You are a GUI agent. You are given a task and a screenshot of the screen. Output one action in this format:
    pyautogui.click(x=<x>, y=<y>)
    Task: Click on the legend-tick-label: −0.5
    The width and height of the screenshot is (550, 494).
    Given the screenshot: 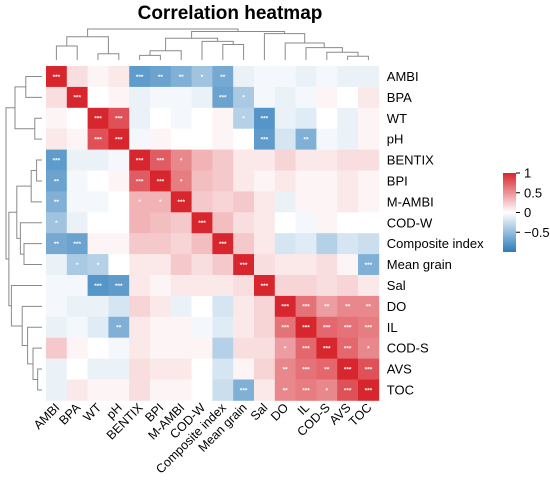 What is the action you would take?
    pyautogui.click(x=537, y=232)
    